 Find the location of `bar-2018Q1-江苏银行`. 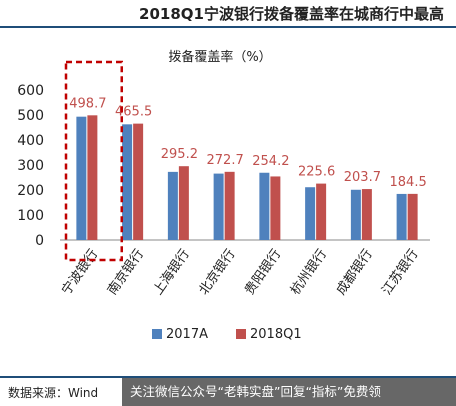

bar-2018Q1-江苏银行 is located at coordinates (412, 216).